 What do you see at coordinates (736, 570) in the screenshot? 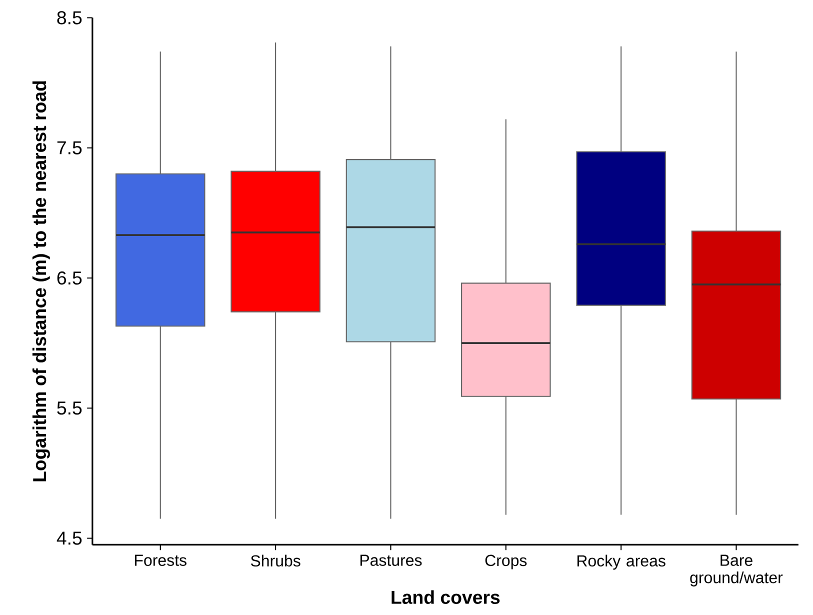
I see `x-tick-label: Bare ground/water` at bounding box center [736, 570].